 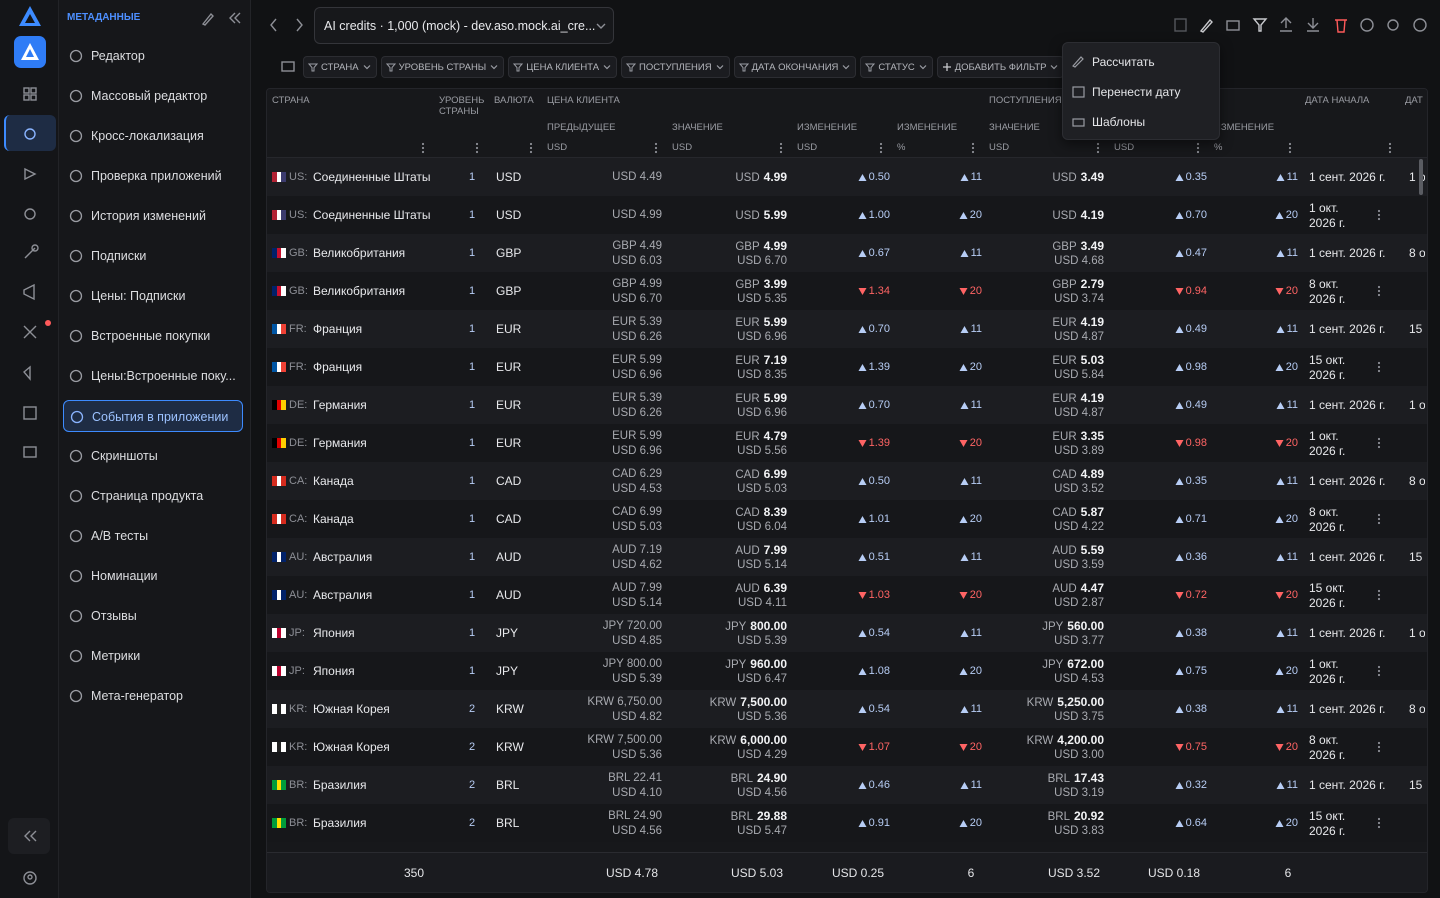 I want to click on filter-chip: ЦЕНА КЛИЕНТА, so click(x=563, y=67).